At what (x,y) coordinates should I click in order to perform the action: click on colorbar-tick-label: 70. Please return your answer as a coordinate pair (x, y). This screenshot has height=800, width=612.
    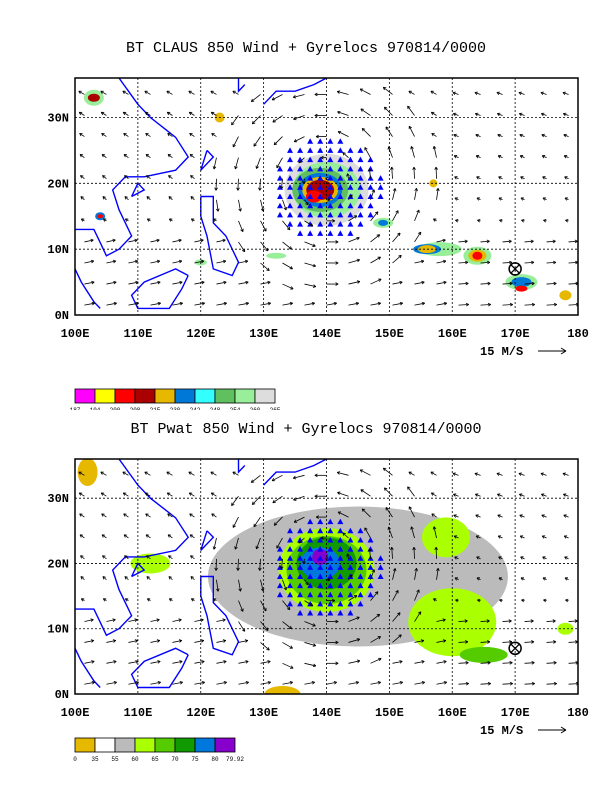
    Looking at the image, I should click on (175, 759).